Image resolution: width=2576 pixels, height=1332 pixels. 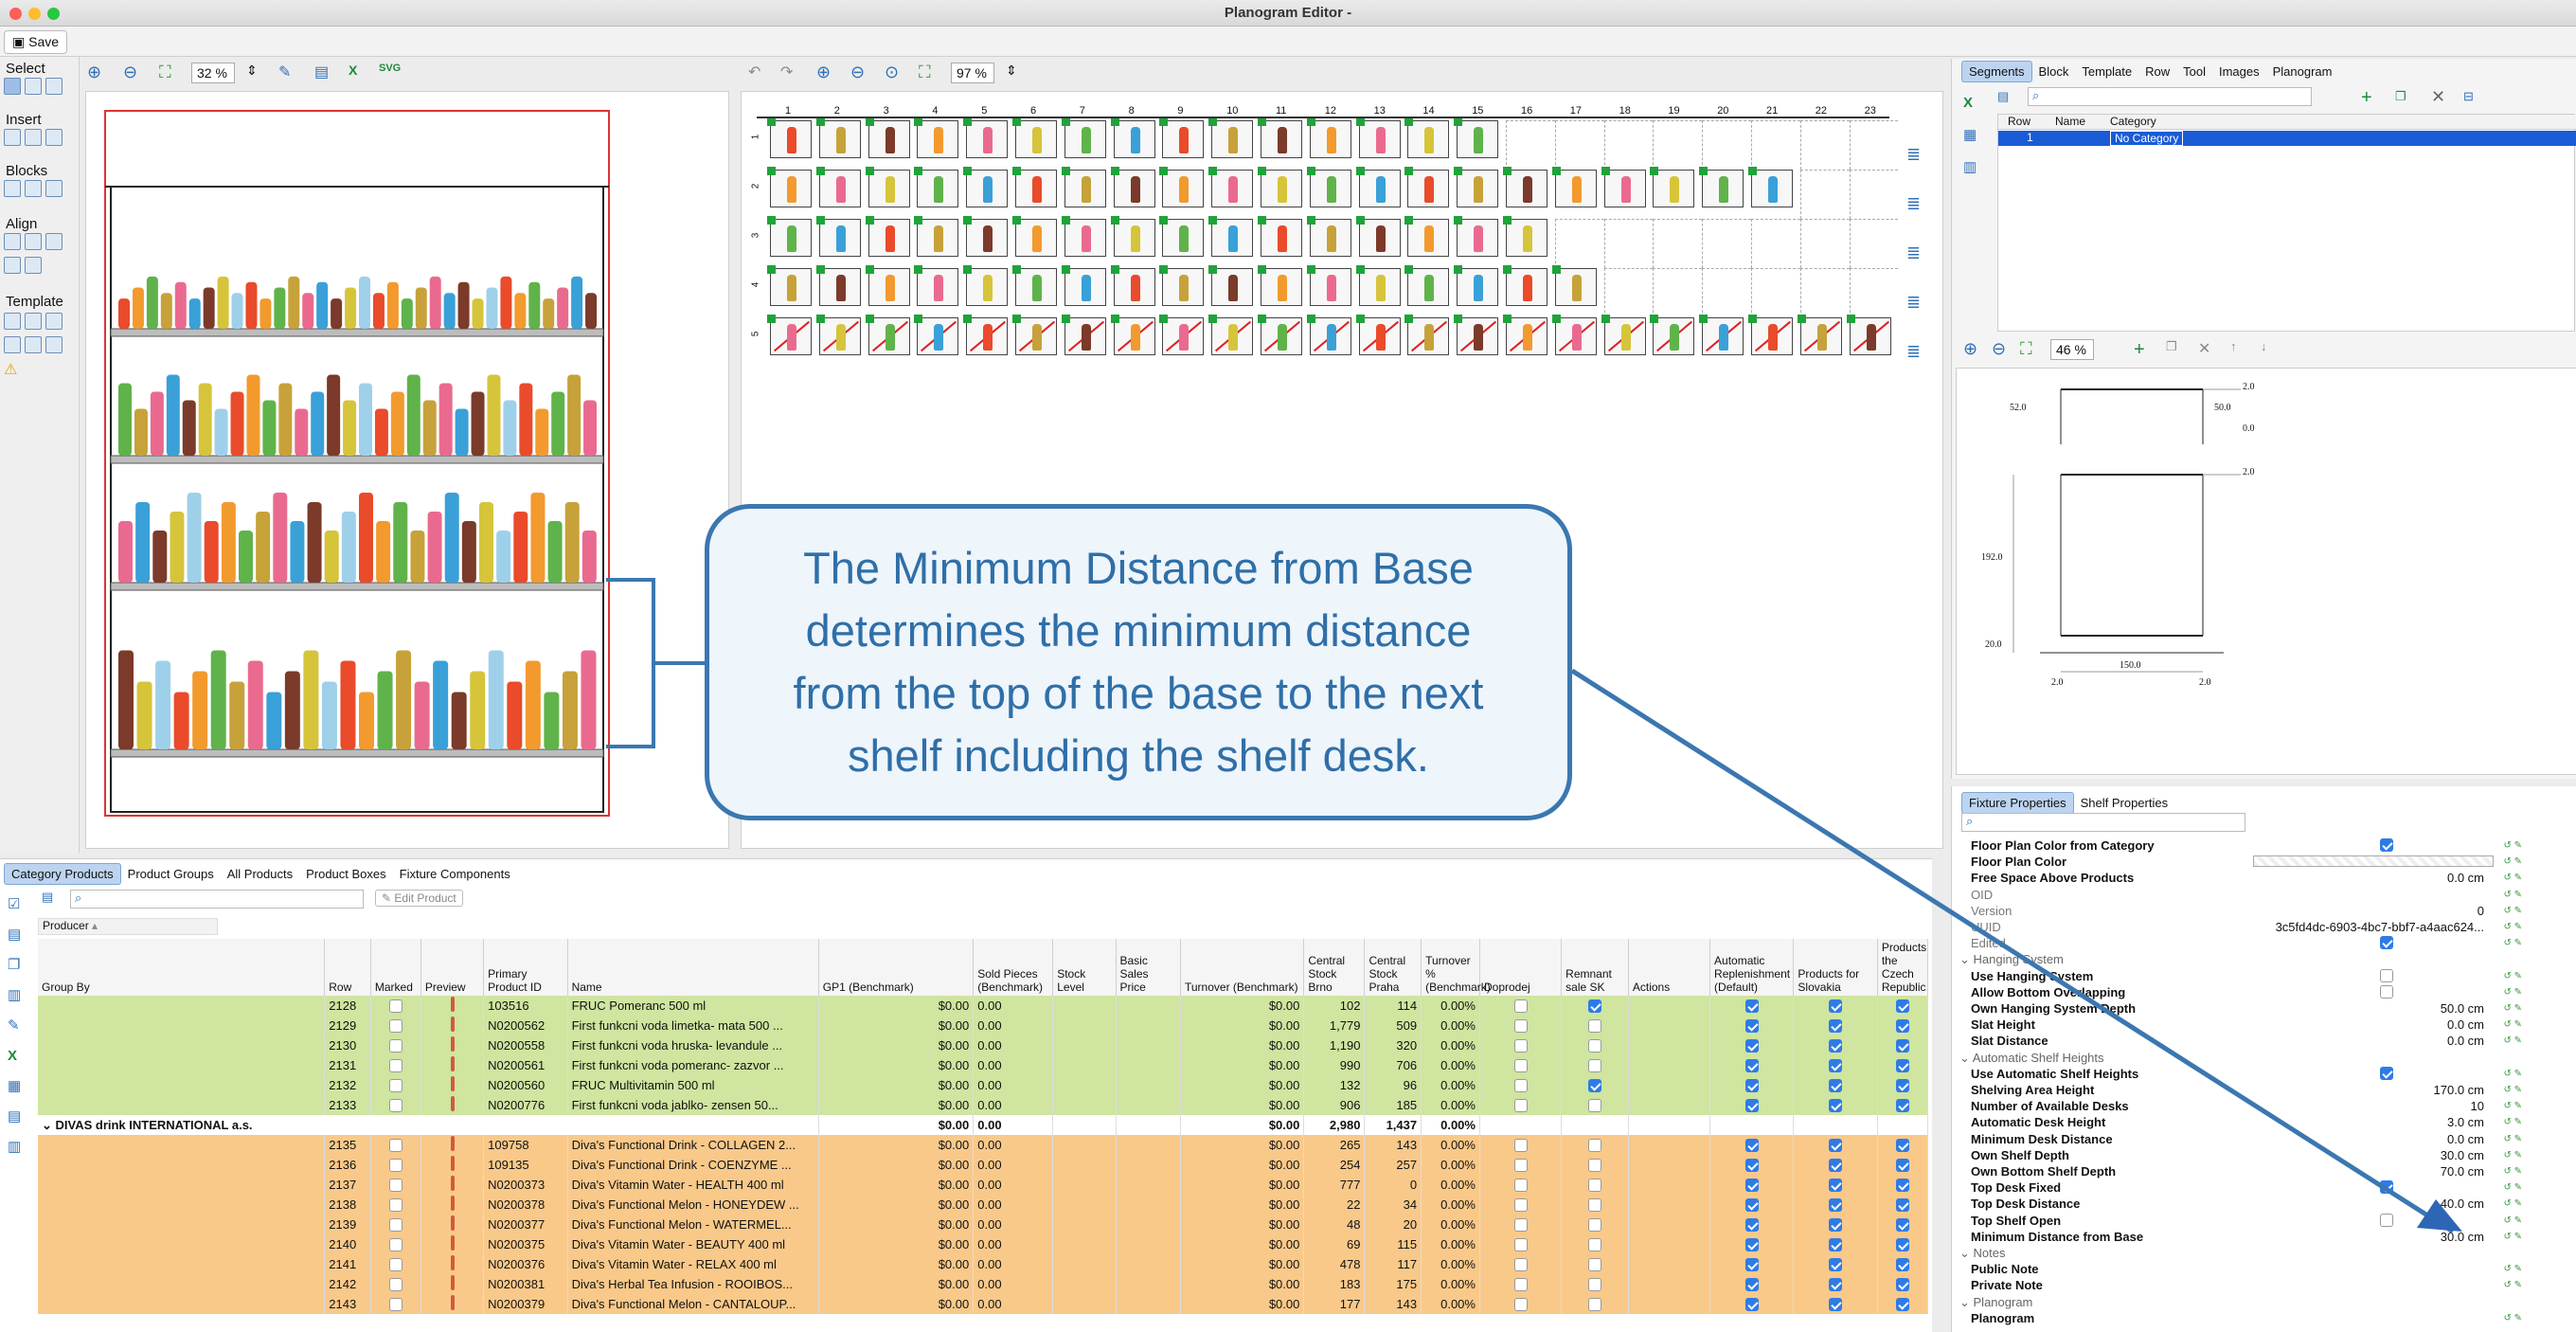 What do you see at coordinates (2386, 991) in the screenshot?
I see `property-checkbox` at bounding box center [2386, 991].